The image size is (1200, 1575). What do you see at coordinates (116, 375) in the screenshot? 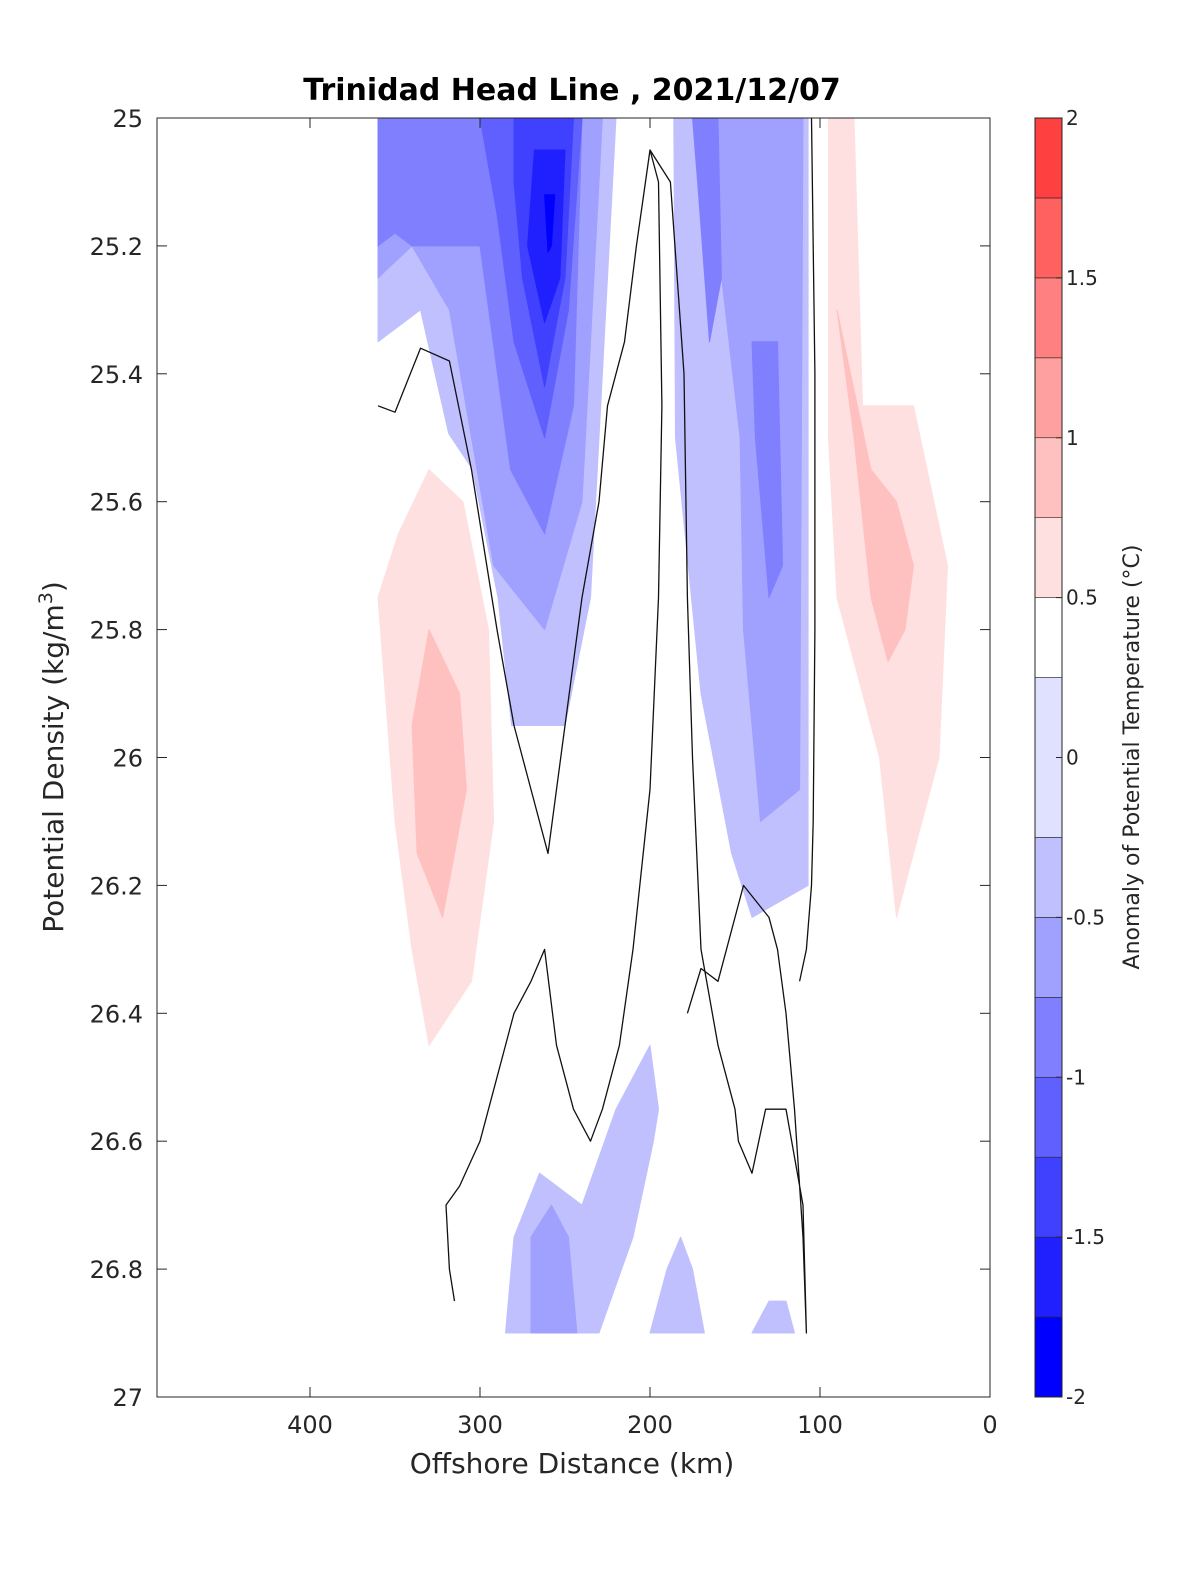
I see `y-tick-label: 25.4` at bounding box center [116, 375].